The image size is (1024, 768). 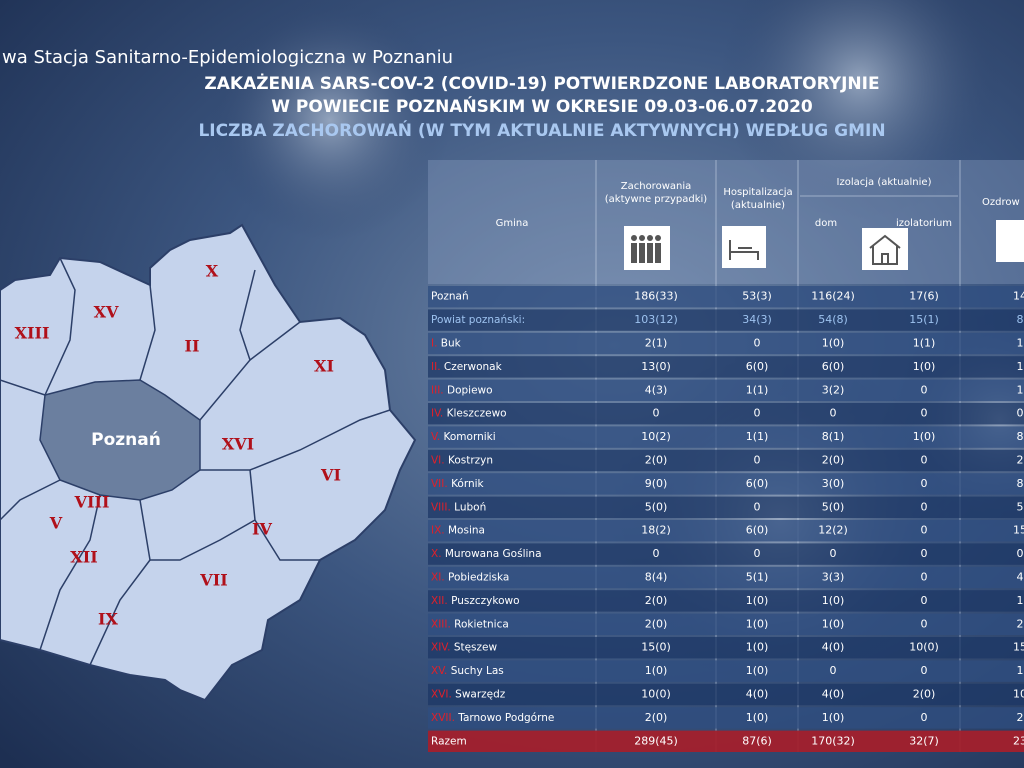 What do you see at coordinates (656, 577) in the screenshot?
I see `table-cell: 8(4)` at bounding box center [656, 577].